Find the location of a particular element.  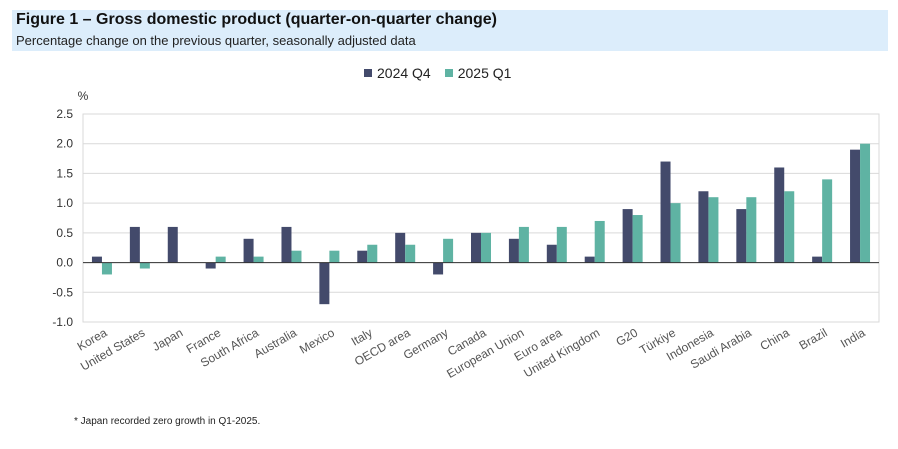

legend-label-series-2: 2025 Q1 is located at coordinates (484, 73).